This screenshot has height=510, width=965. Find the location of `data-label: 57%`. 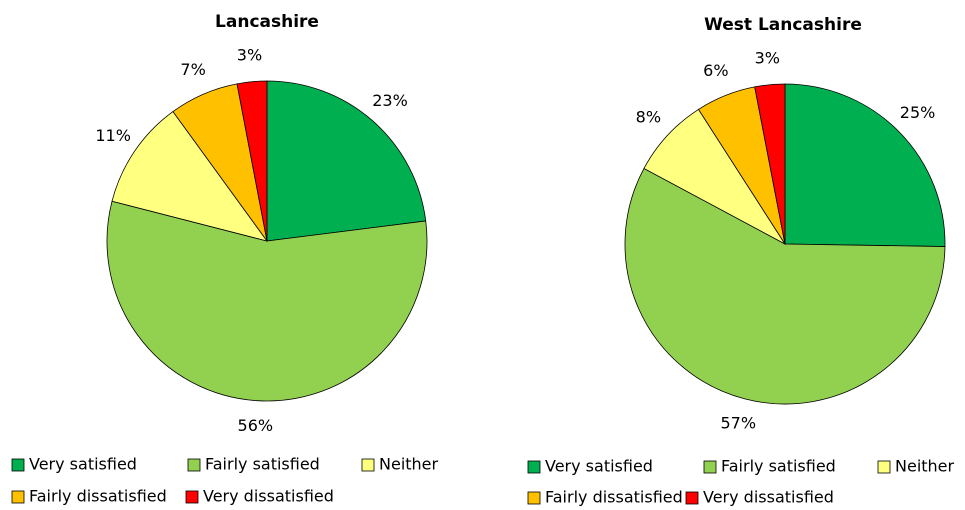

data-label: 57% is located at coordinates (739, 423).